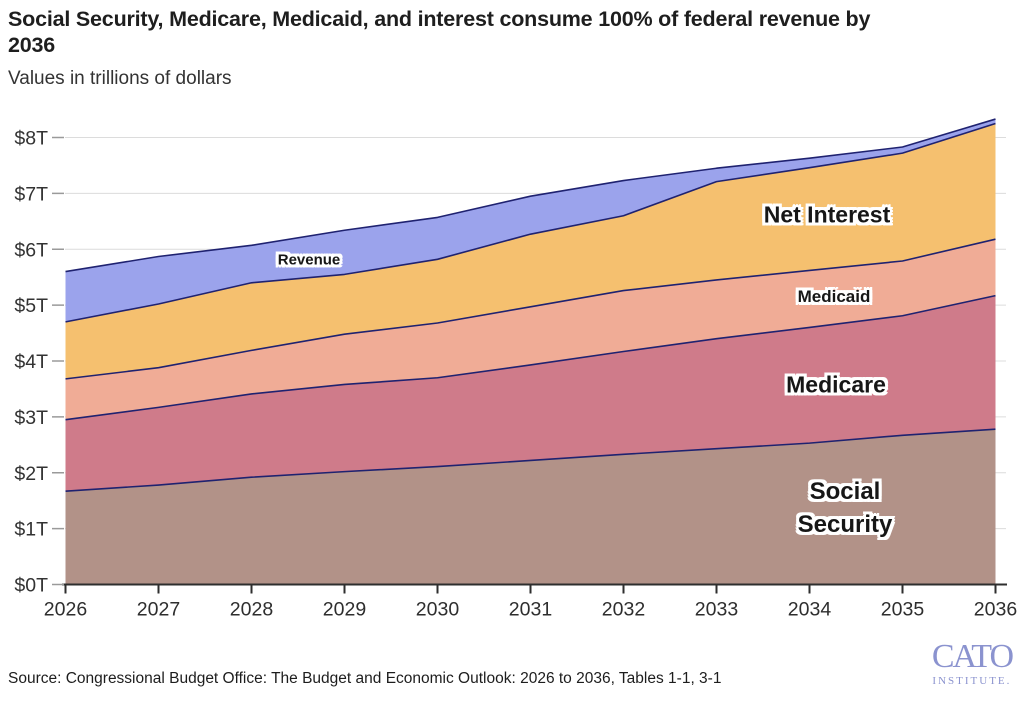 The height and width of the screenshot is (701, 1024). What do you see at coordinates (438, 610) in the screenshot?
I see `svg-text: 2030` at bounding box center [438, 610].